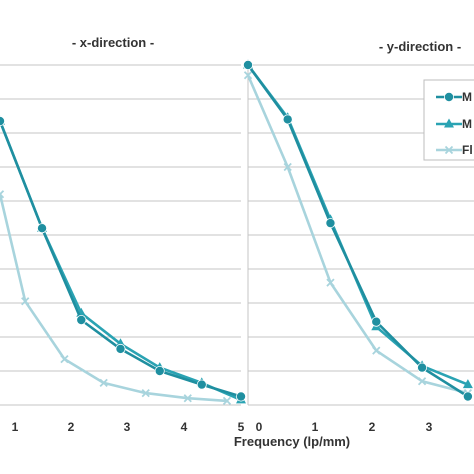  I want to click on x-tick-label: 5, so click(241, 427).